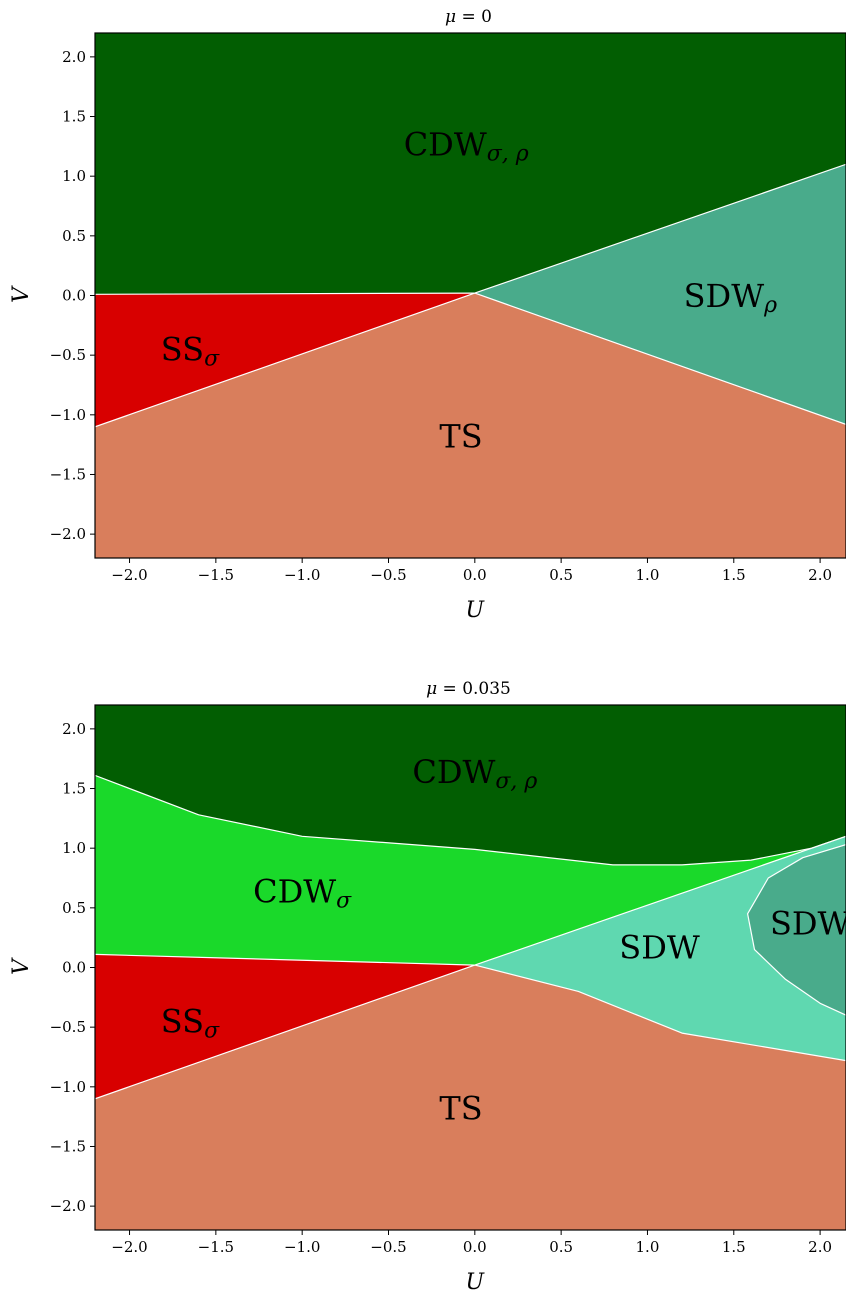 The width and height of the screenshot is (846, 1292). I want to click on region-SDW, so click(660, 948).